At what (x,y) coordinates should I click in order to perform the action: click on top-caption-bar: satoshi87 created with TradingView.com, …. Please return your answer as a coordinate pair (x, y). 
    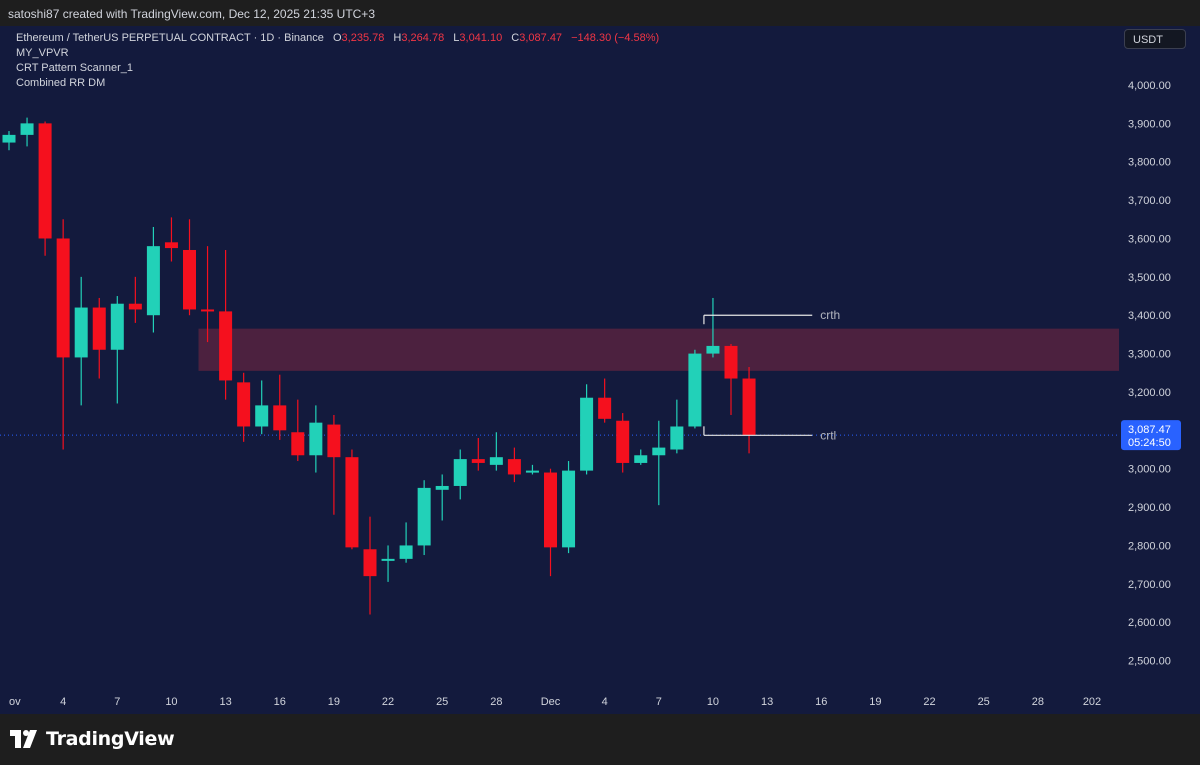
    Looking at the image, I should click on (600, 13).